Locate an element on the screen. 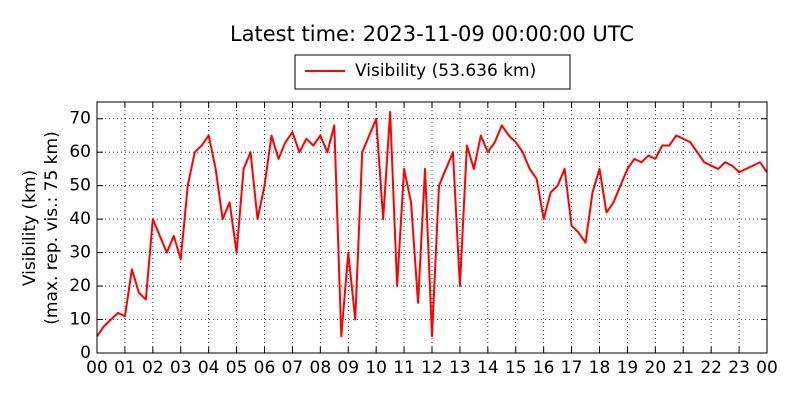 The image size is (800, 400). y-axis-label: Visibility (km) is located at coordinates (30, 228).